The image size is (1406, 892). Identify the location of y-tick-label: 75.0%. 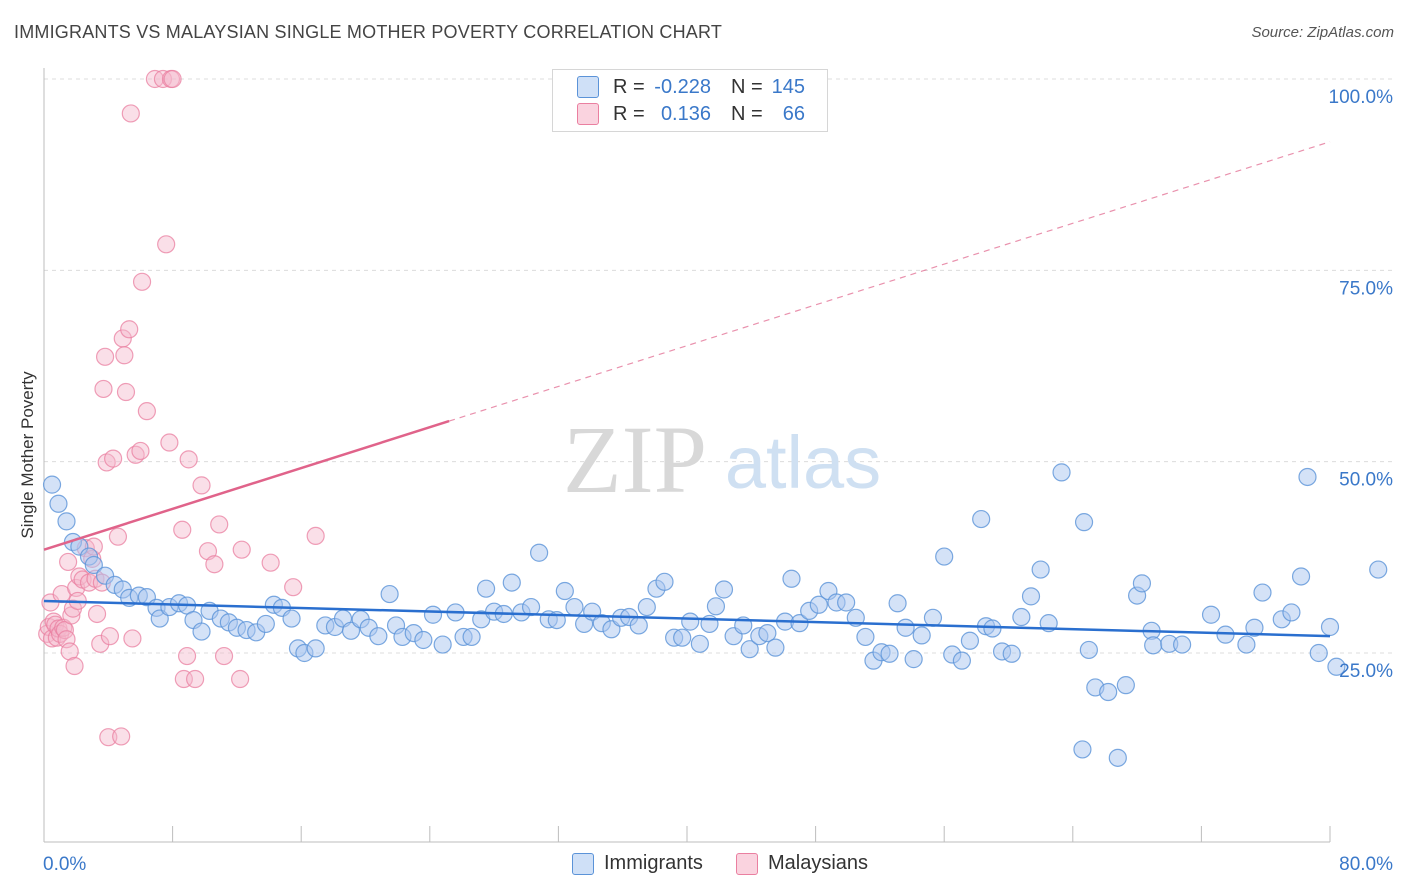
(1366, 288).